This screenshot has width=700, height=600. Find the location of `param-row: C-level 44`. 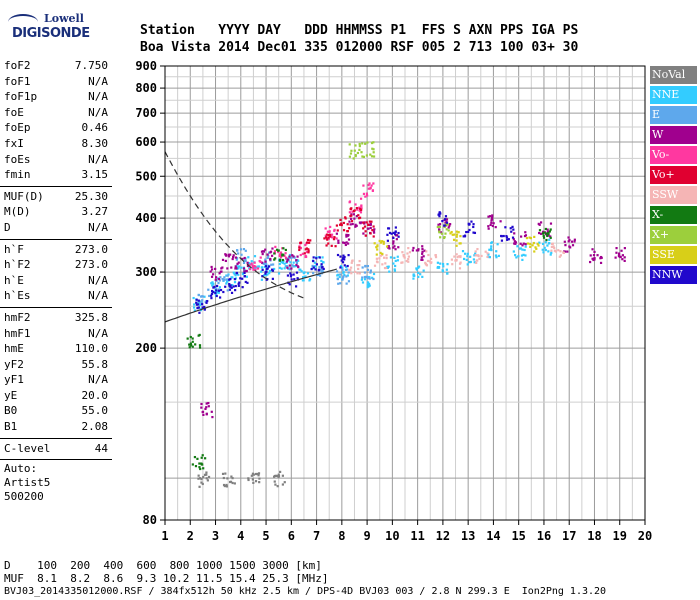

param-row: C-level 44 is located at coordinates (56, 449).